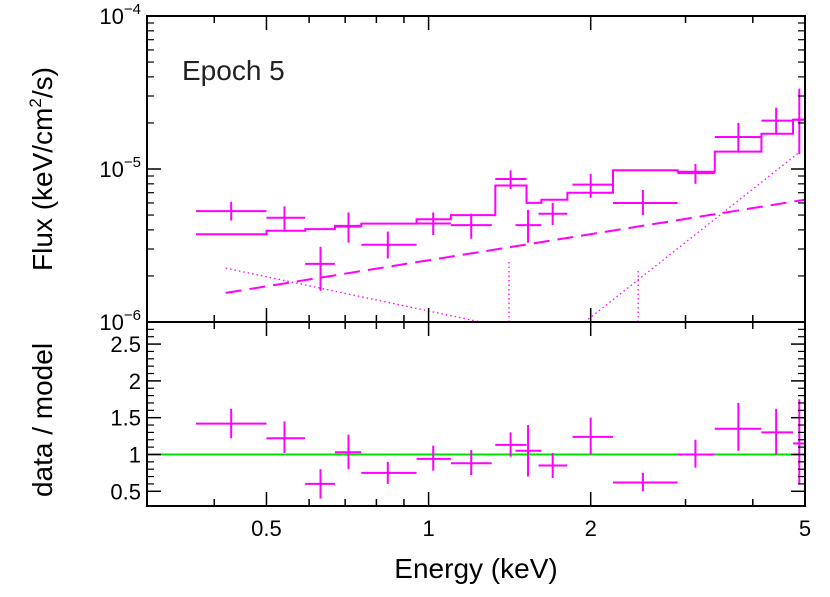 The width and height of the screenshot is (830, 597). What do you see at coordinates (132, 315) in the screenshot?
I see `y-tick-exponent: −6` at bounding box center [132, 315].